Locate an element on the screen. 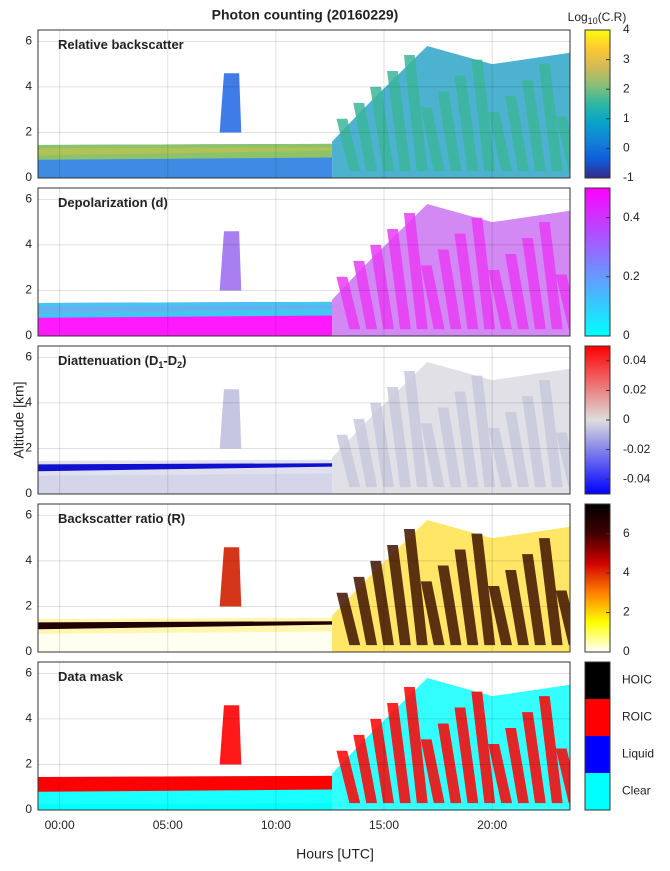 The width and height of the screenshot is (670, 871). colorbar-label-part: Log is located at coordinates (578, 17).